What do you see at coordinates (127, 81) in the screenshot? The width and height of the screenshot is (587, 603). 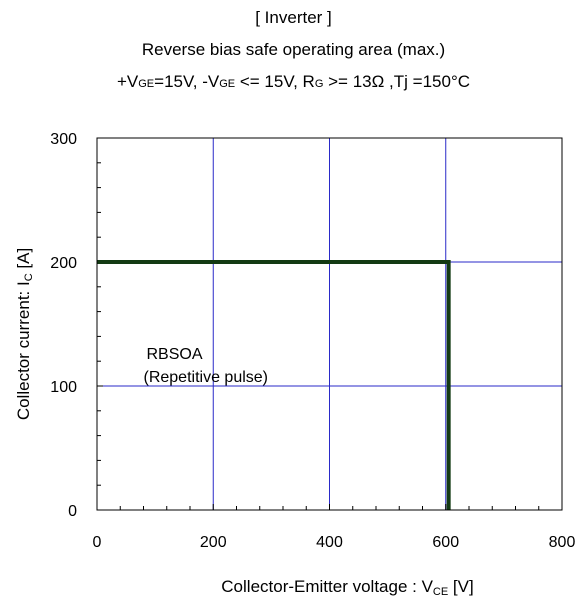 I see `conditions-part-1: +V` at bounding box center [127, 81].